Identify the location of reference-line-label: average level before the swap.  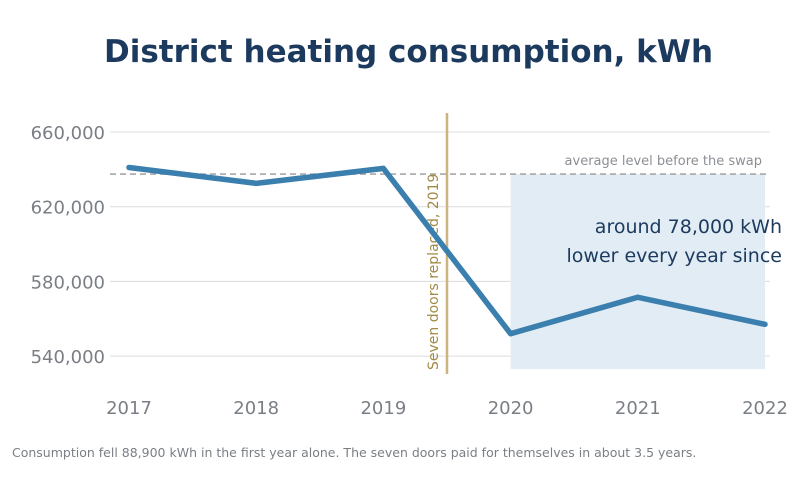
(663, 161).